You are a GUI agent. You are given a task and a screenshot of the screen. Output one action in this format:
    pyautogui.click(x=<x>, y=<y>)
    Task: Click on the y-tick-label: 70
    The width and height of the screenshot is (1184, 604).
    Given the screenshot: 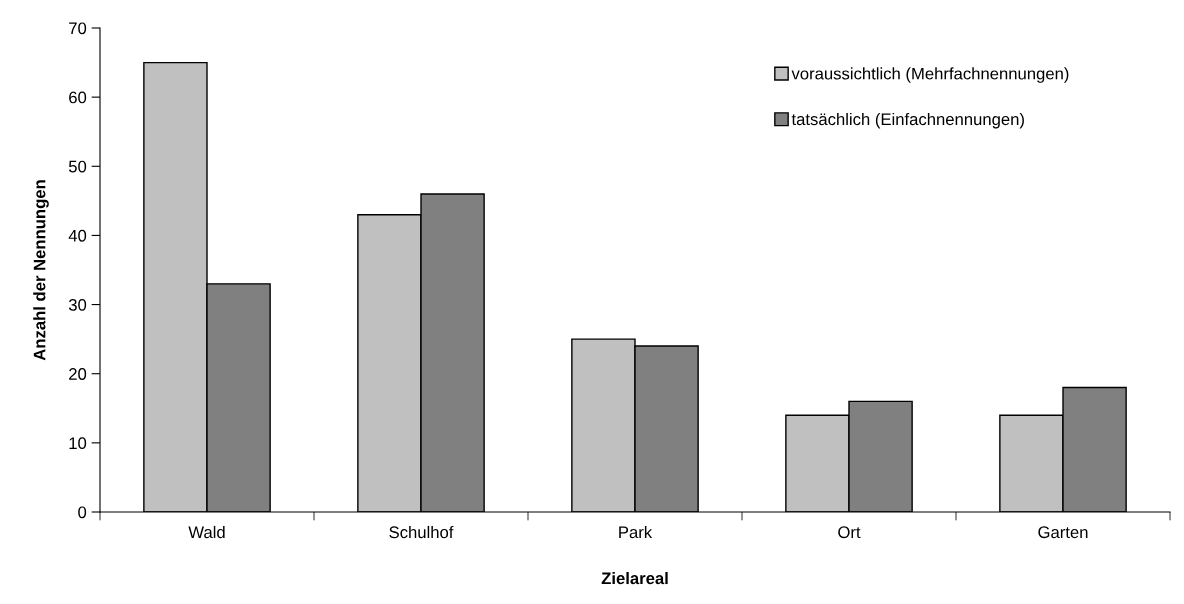 What is the action you would take?
    pyautogui.click(x=78, y=28)
    